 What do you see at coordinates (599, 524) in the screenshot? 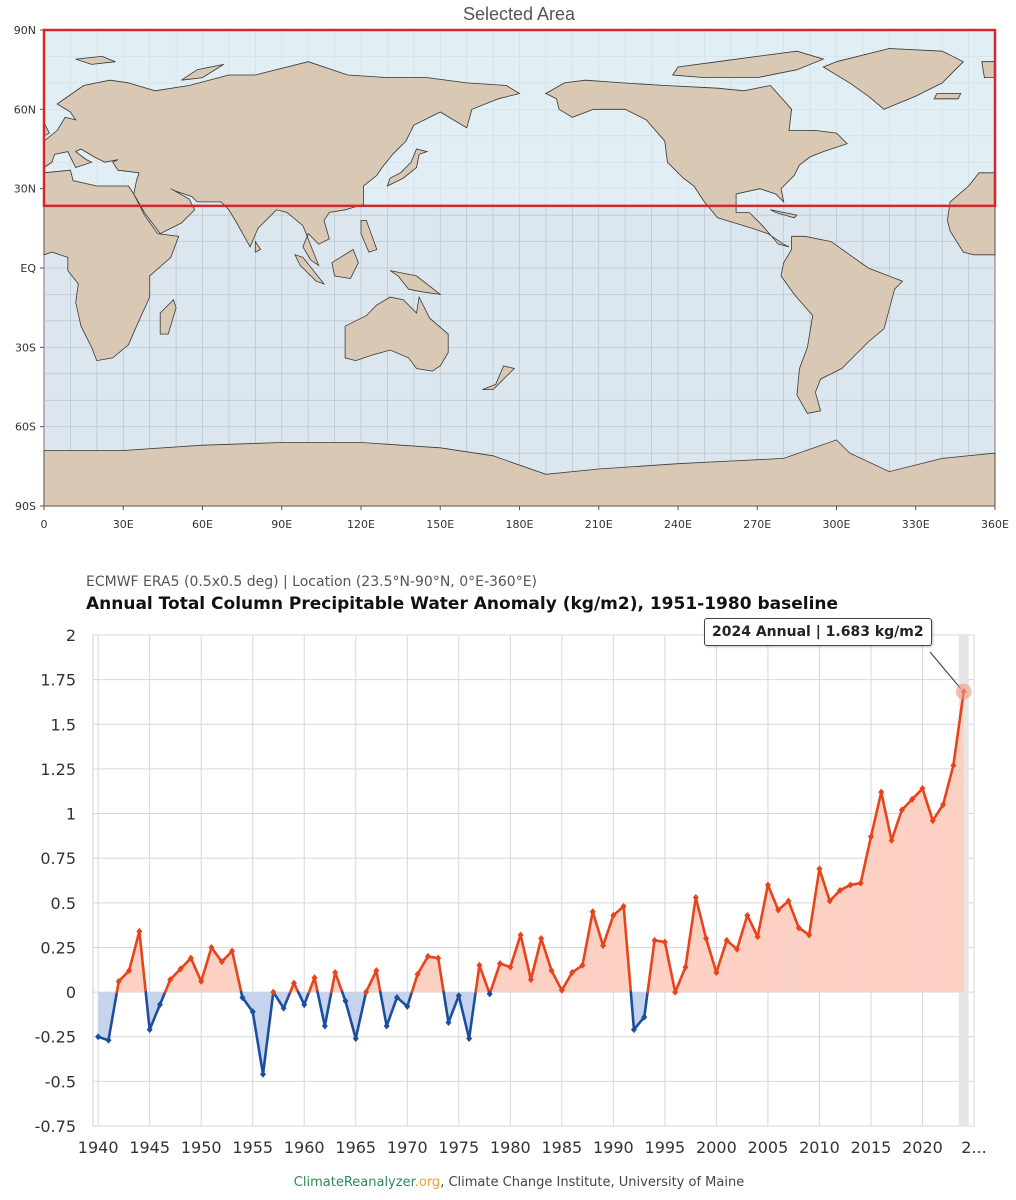
I see `longitude-label: 210E` at bounding box center [599, 524].